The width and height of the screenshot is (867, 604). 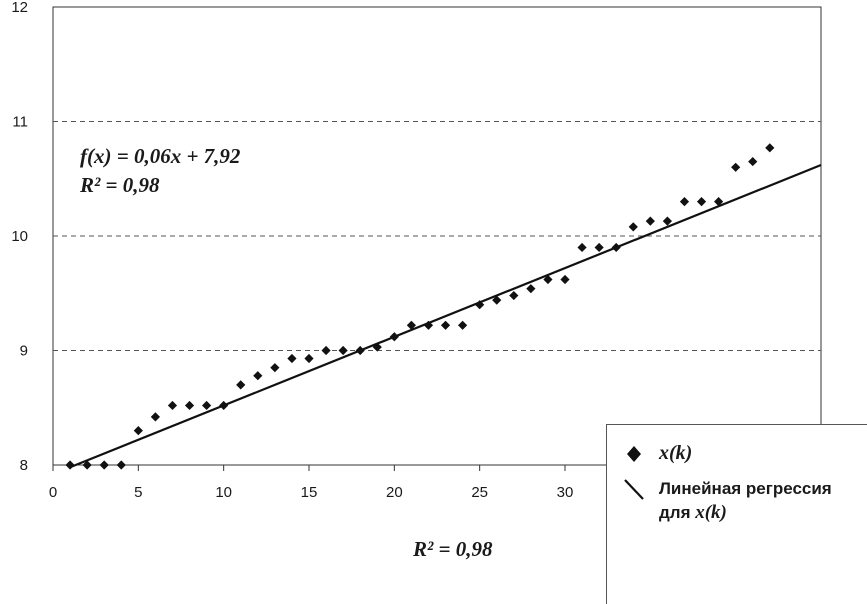 What do you see at coordinates (745, 513) in the screenshot?
I see `legend-regression-line2: для x(k)` at bounding box center [745, 513].